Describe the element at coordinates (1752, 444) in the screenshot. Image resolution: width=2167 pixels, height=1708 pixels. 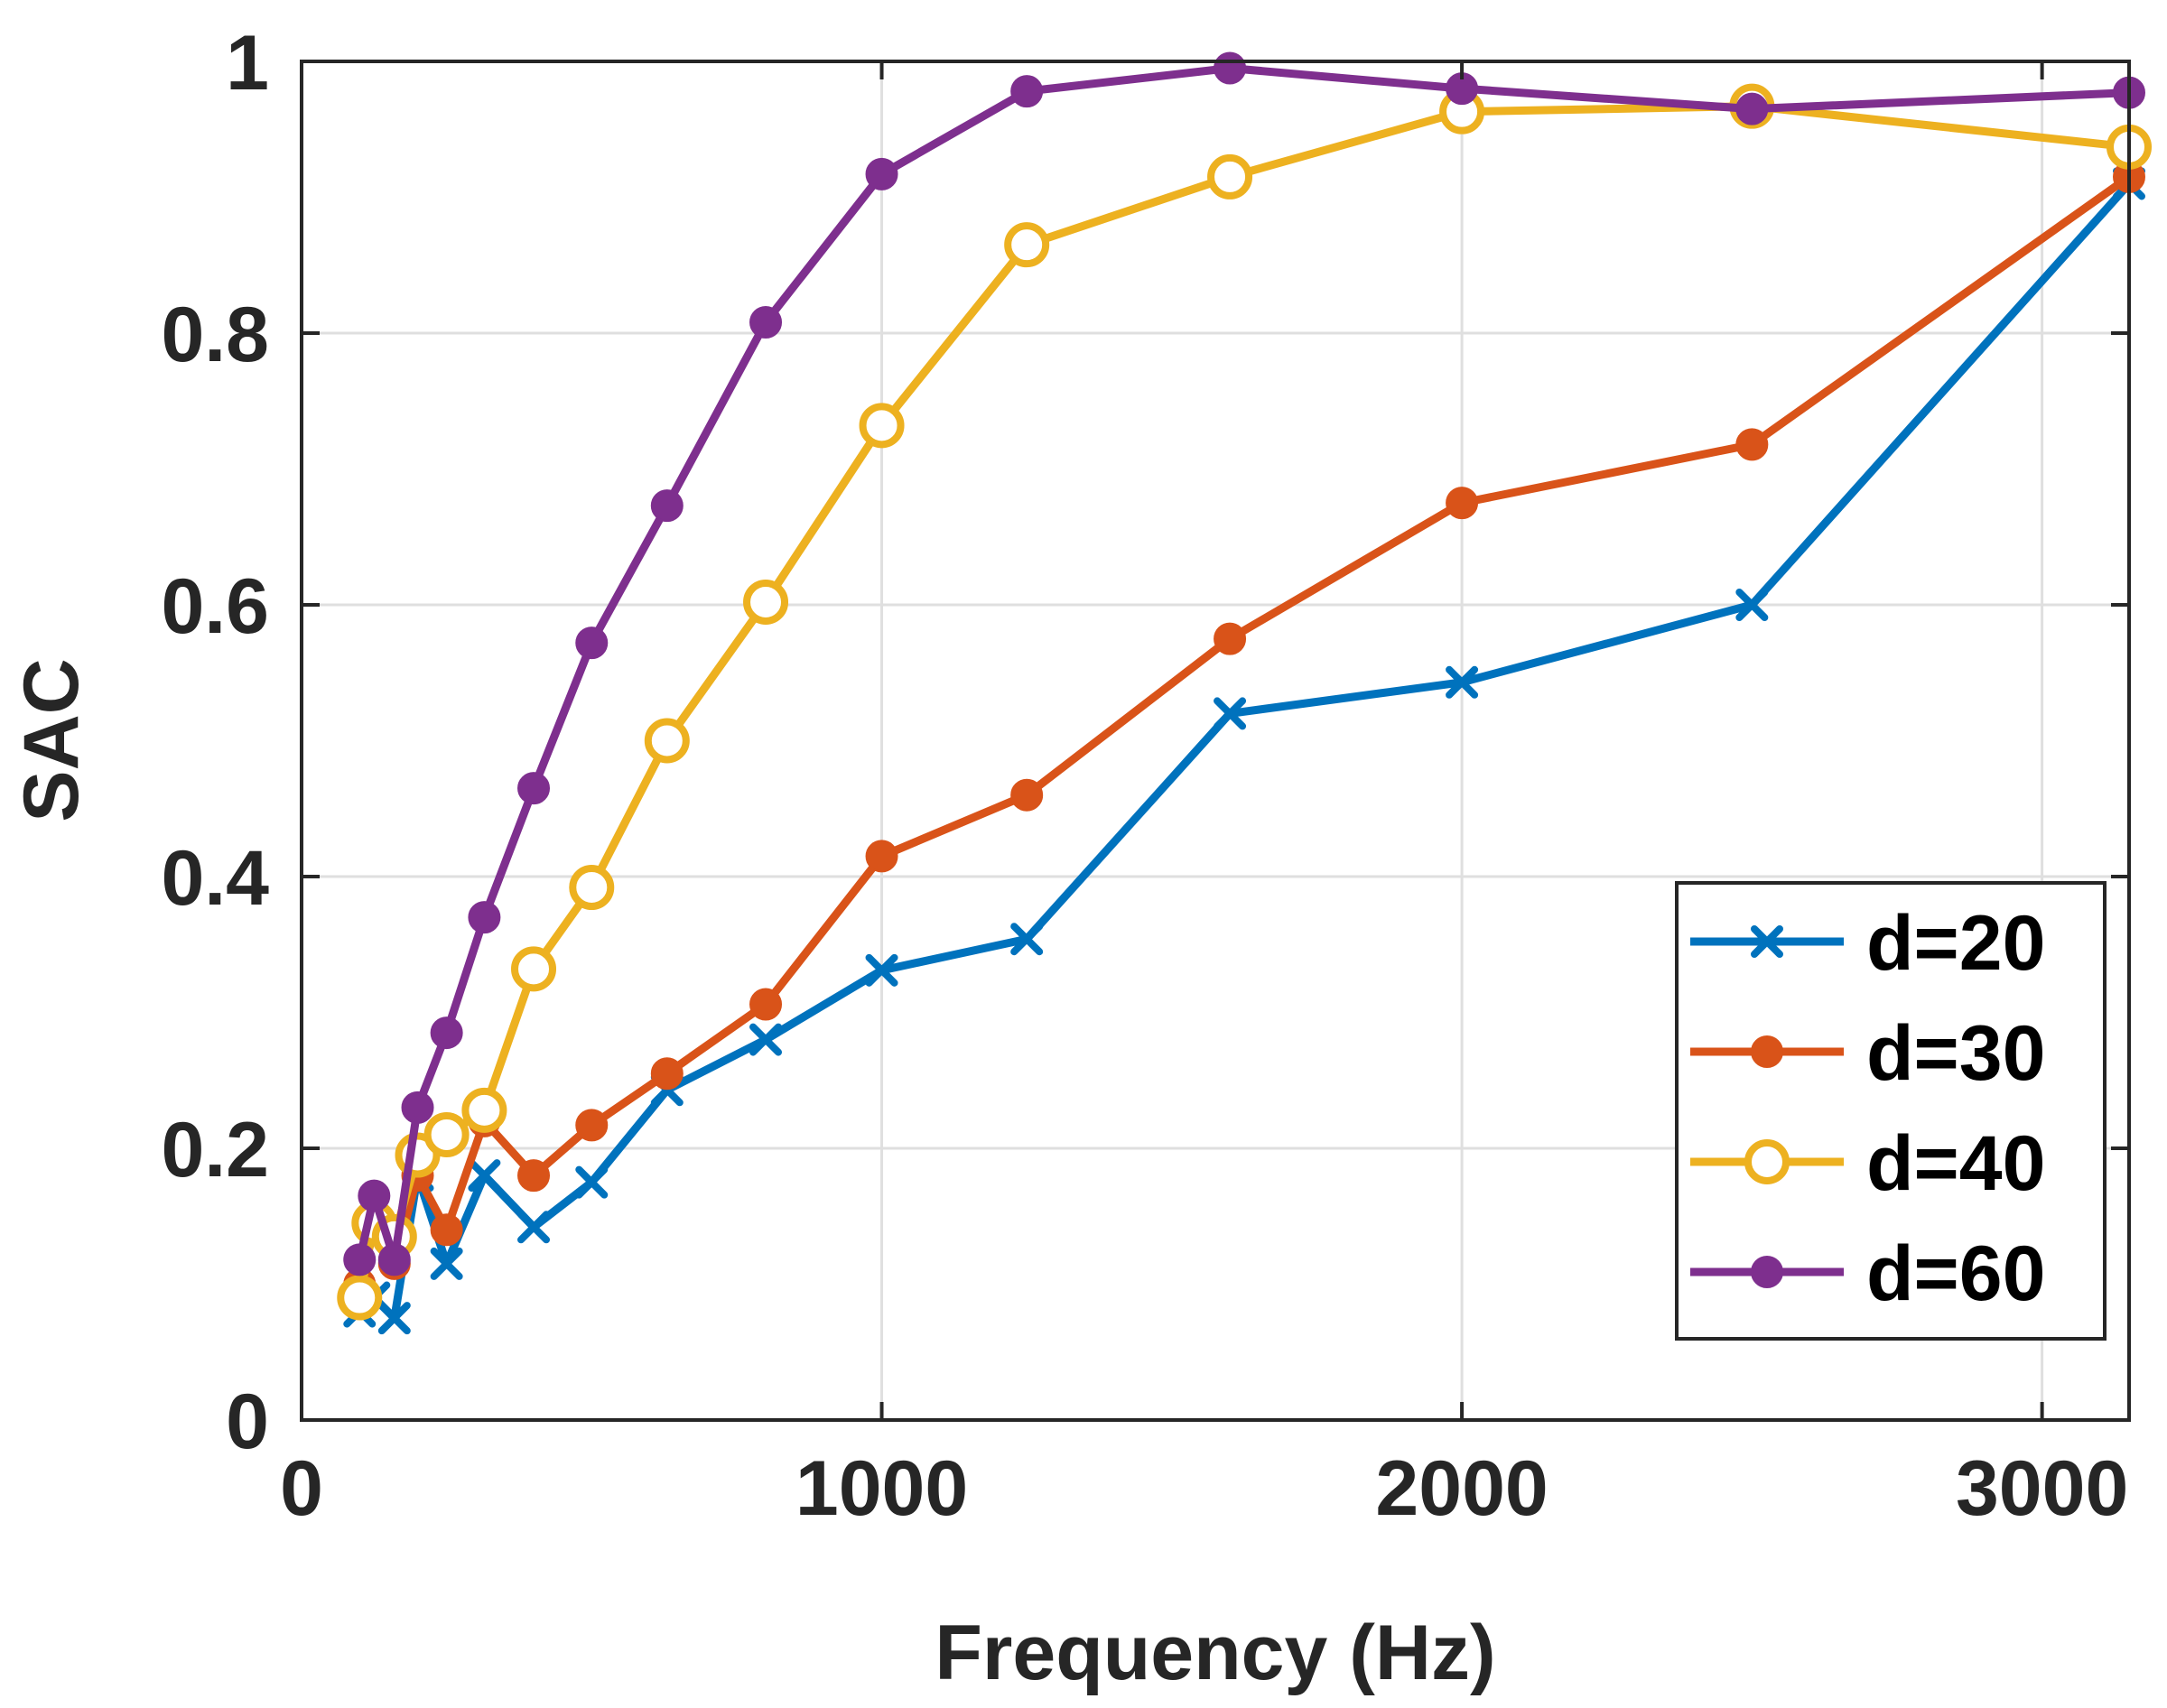
I see `point-d=30-2500` at that location.